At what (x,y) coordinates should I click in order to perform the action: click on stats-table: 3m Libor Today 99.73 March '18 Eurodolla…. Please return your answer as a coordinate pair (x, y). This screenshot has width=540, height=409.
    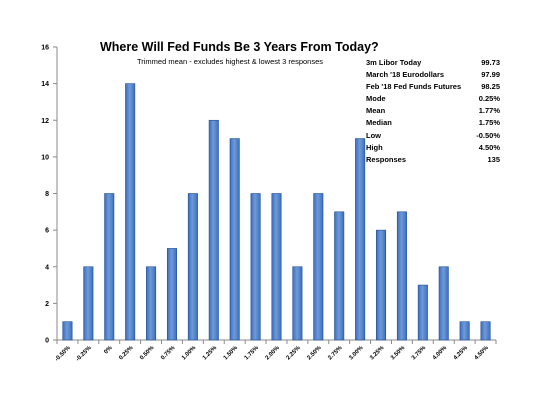
    Looking at the image, I should click on (433, 111).